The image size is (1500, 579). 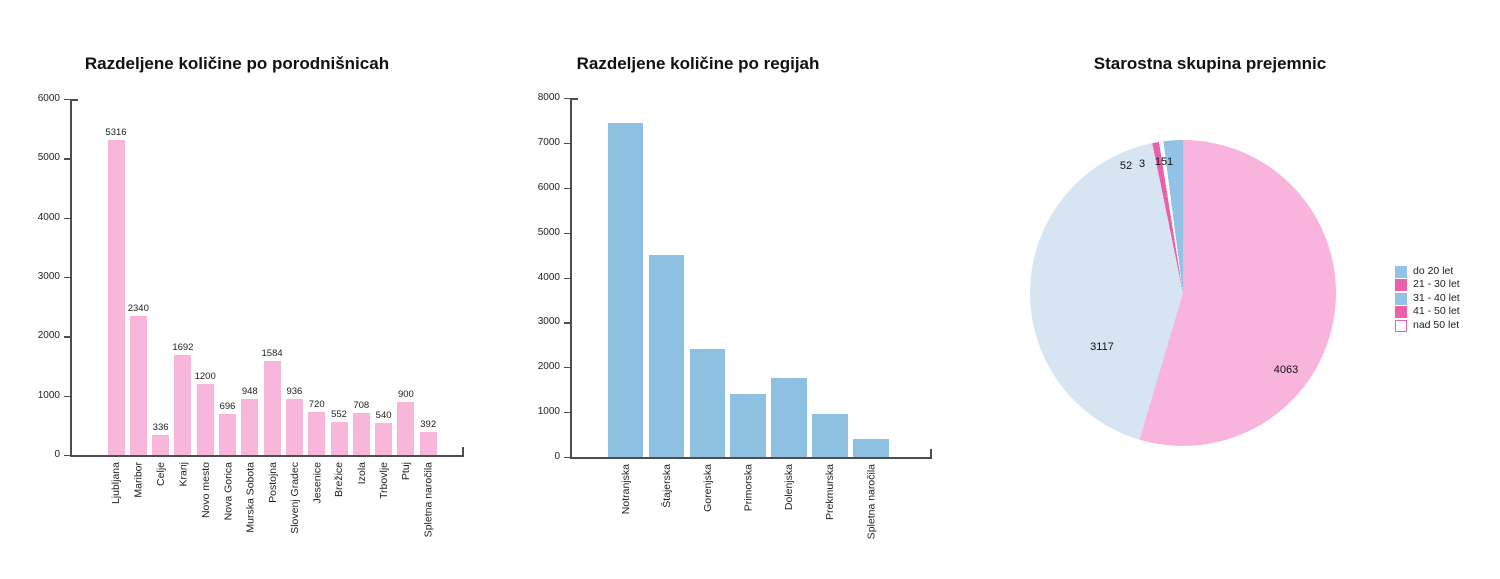 I want to click on bar-value-label: 540, so click(x=383, y=415).